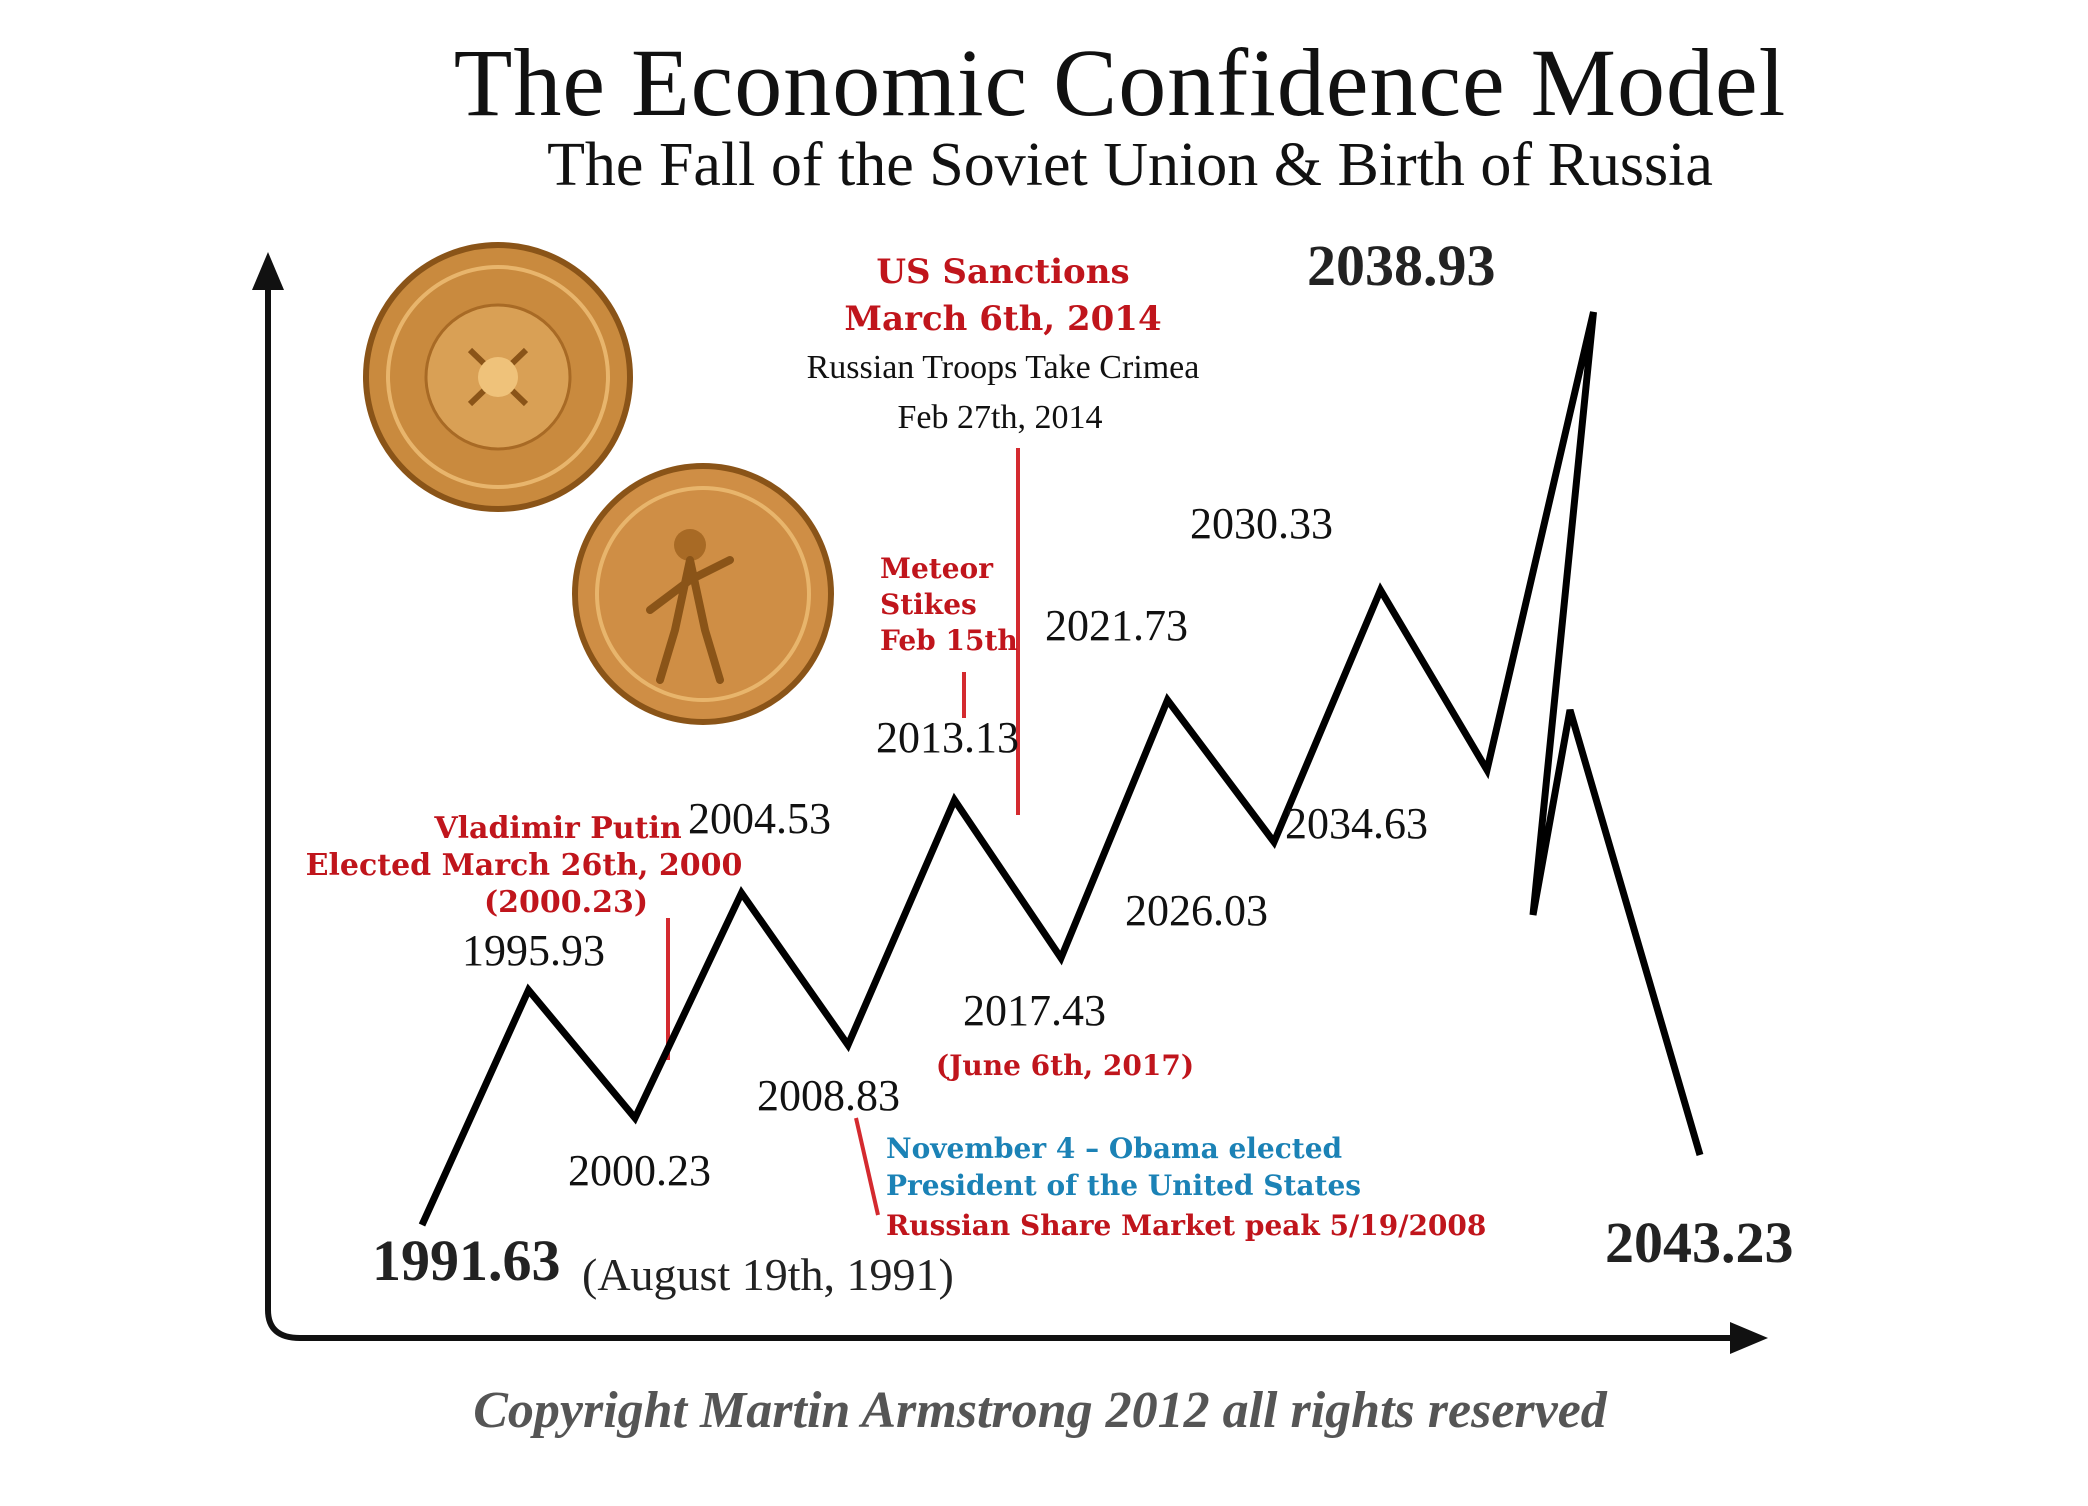  I want to click on annotation-share-market: Russian Share Market peak 5/19/2008, so click(1186, 1225).